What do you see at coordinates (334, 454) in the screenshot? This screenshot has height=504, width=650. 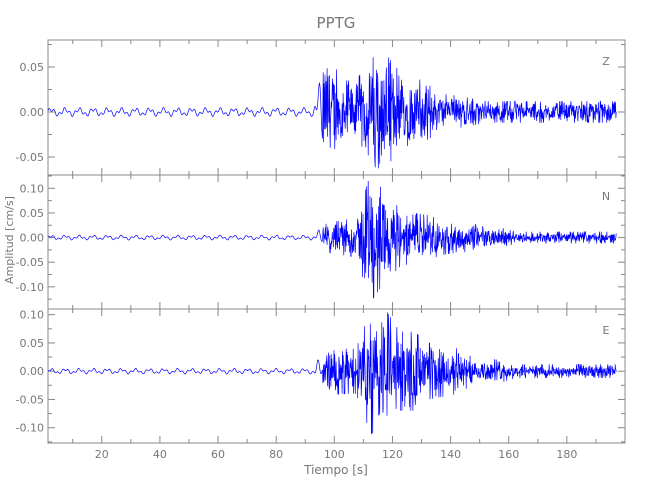 I see `x-tick-label: 100` at bounding box center [334, 454].